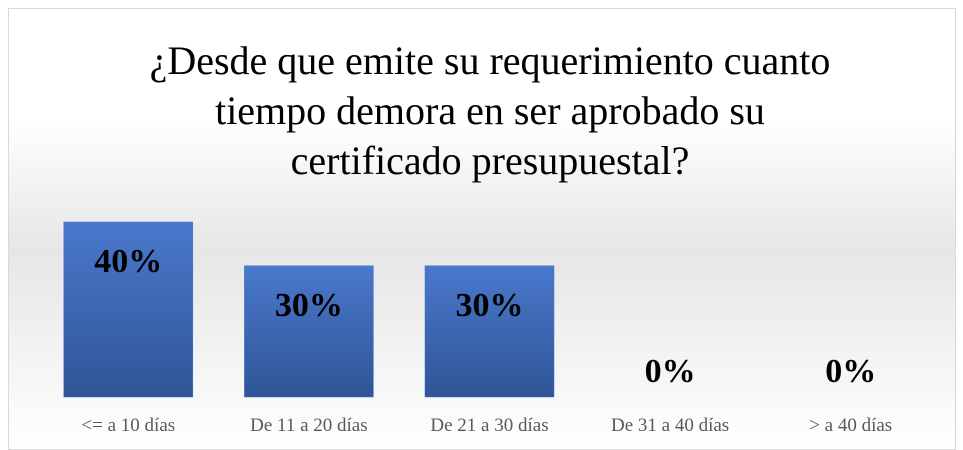 The width and height of the screenshot is (963, 450). I want to click on x-tick-label: <= a 10 días, so click(128, 425).